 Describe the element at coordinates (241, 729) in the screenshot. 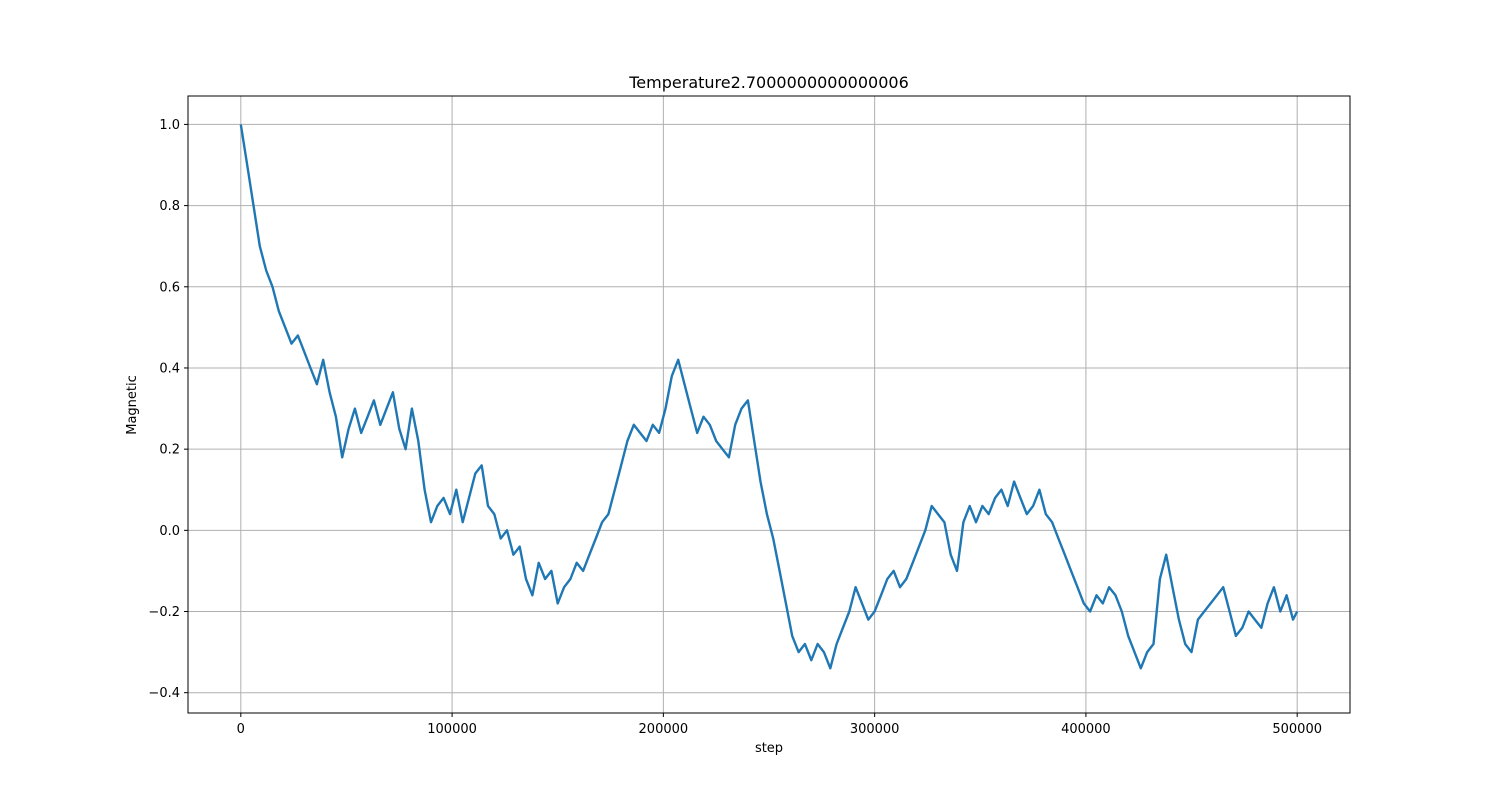

I see `x-tick-label: 0` at that location.